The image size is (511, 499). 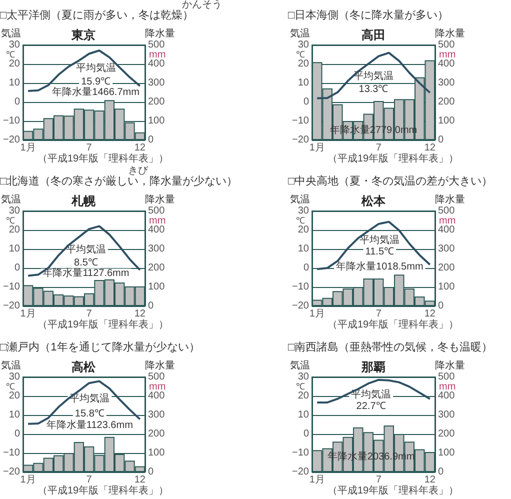 What do you see at coordinates (100, 347) in the screenshot?
I see `chart-title: □瀬戸内（1年を通じて降水量が少ない）` at bounding box center [100, 347].